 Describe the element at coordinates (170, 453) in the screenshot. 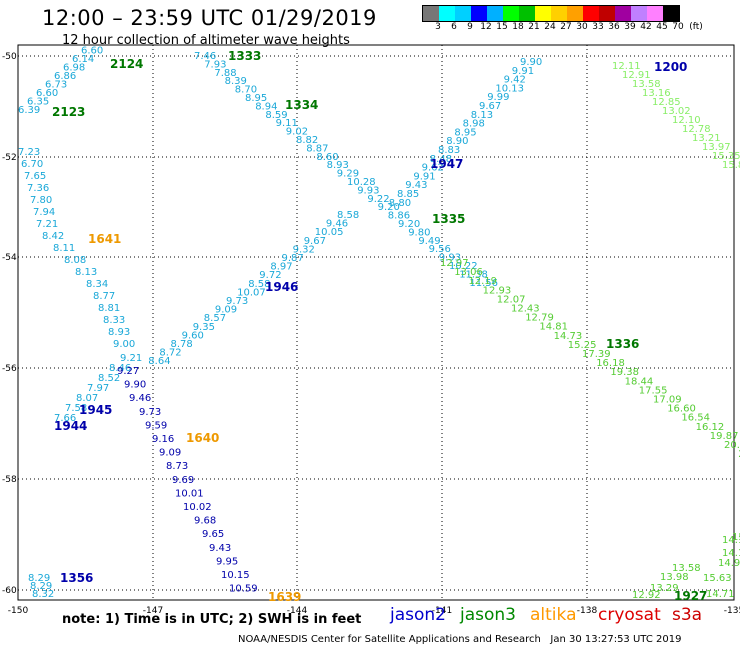

I see `wave-height-value: 9.09` at that location.